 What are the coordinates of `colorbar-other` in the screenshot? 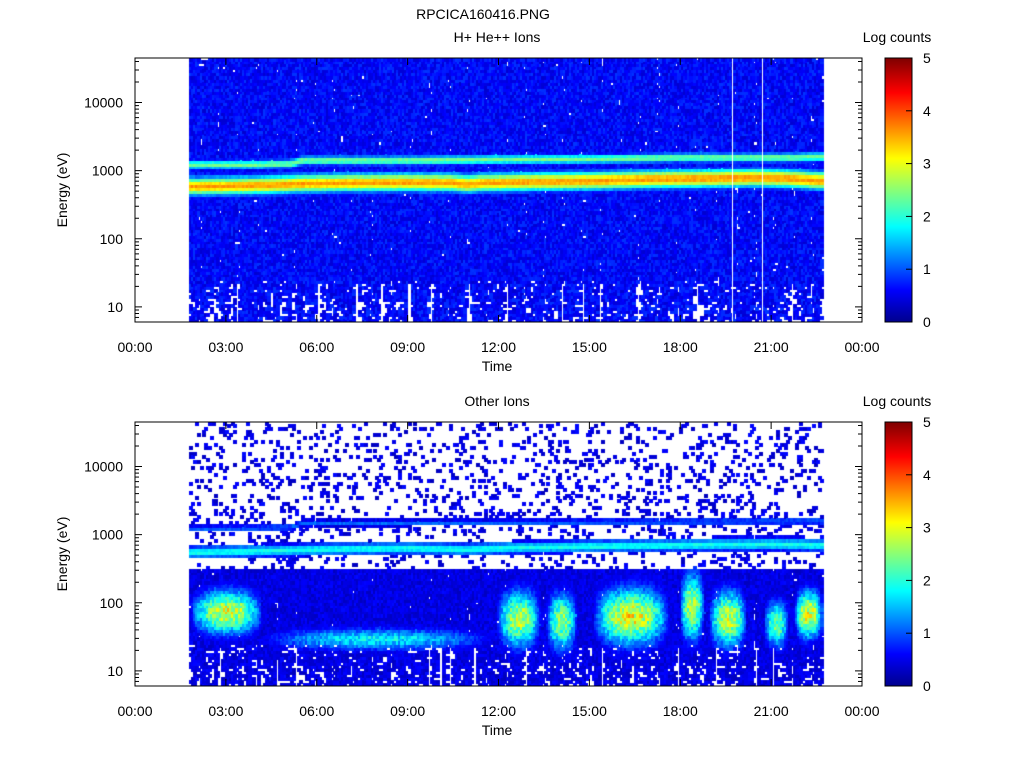 It's located at (898, 554).